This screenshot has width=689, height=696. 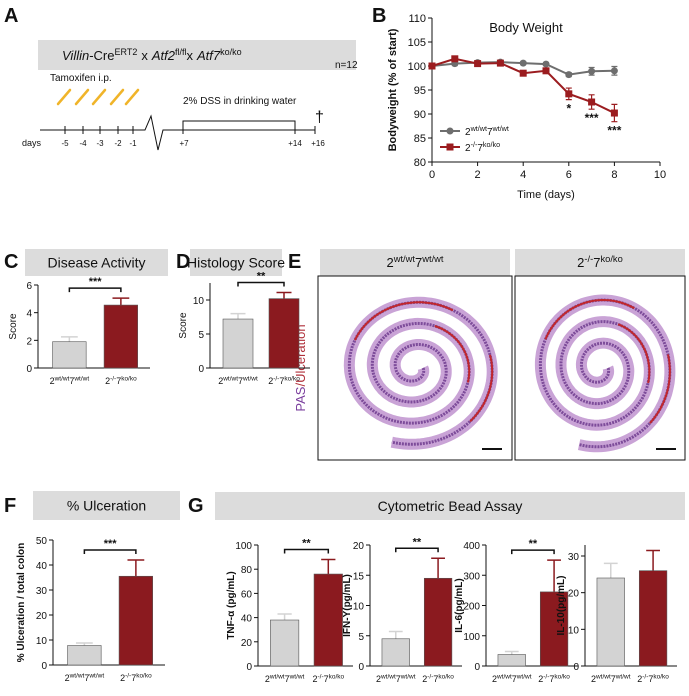 What do you see at coordinates (111, 544) in the screenshot?
I see `significance-label: ***` at bounding box center [111, 544].